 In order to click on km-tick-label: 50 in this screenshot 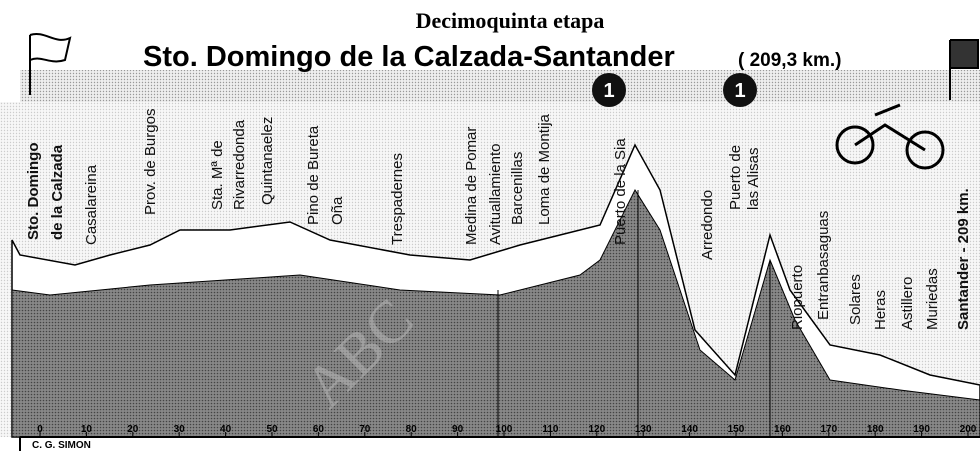, I will do `click(272, 429)`.